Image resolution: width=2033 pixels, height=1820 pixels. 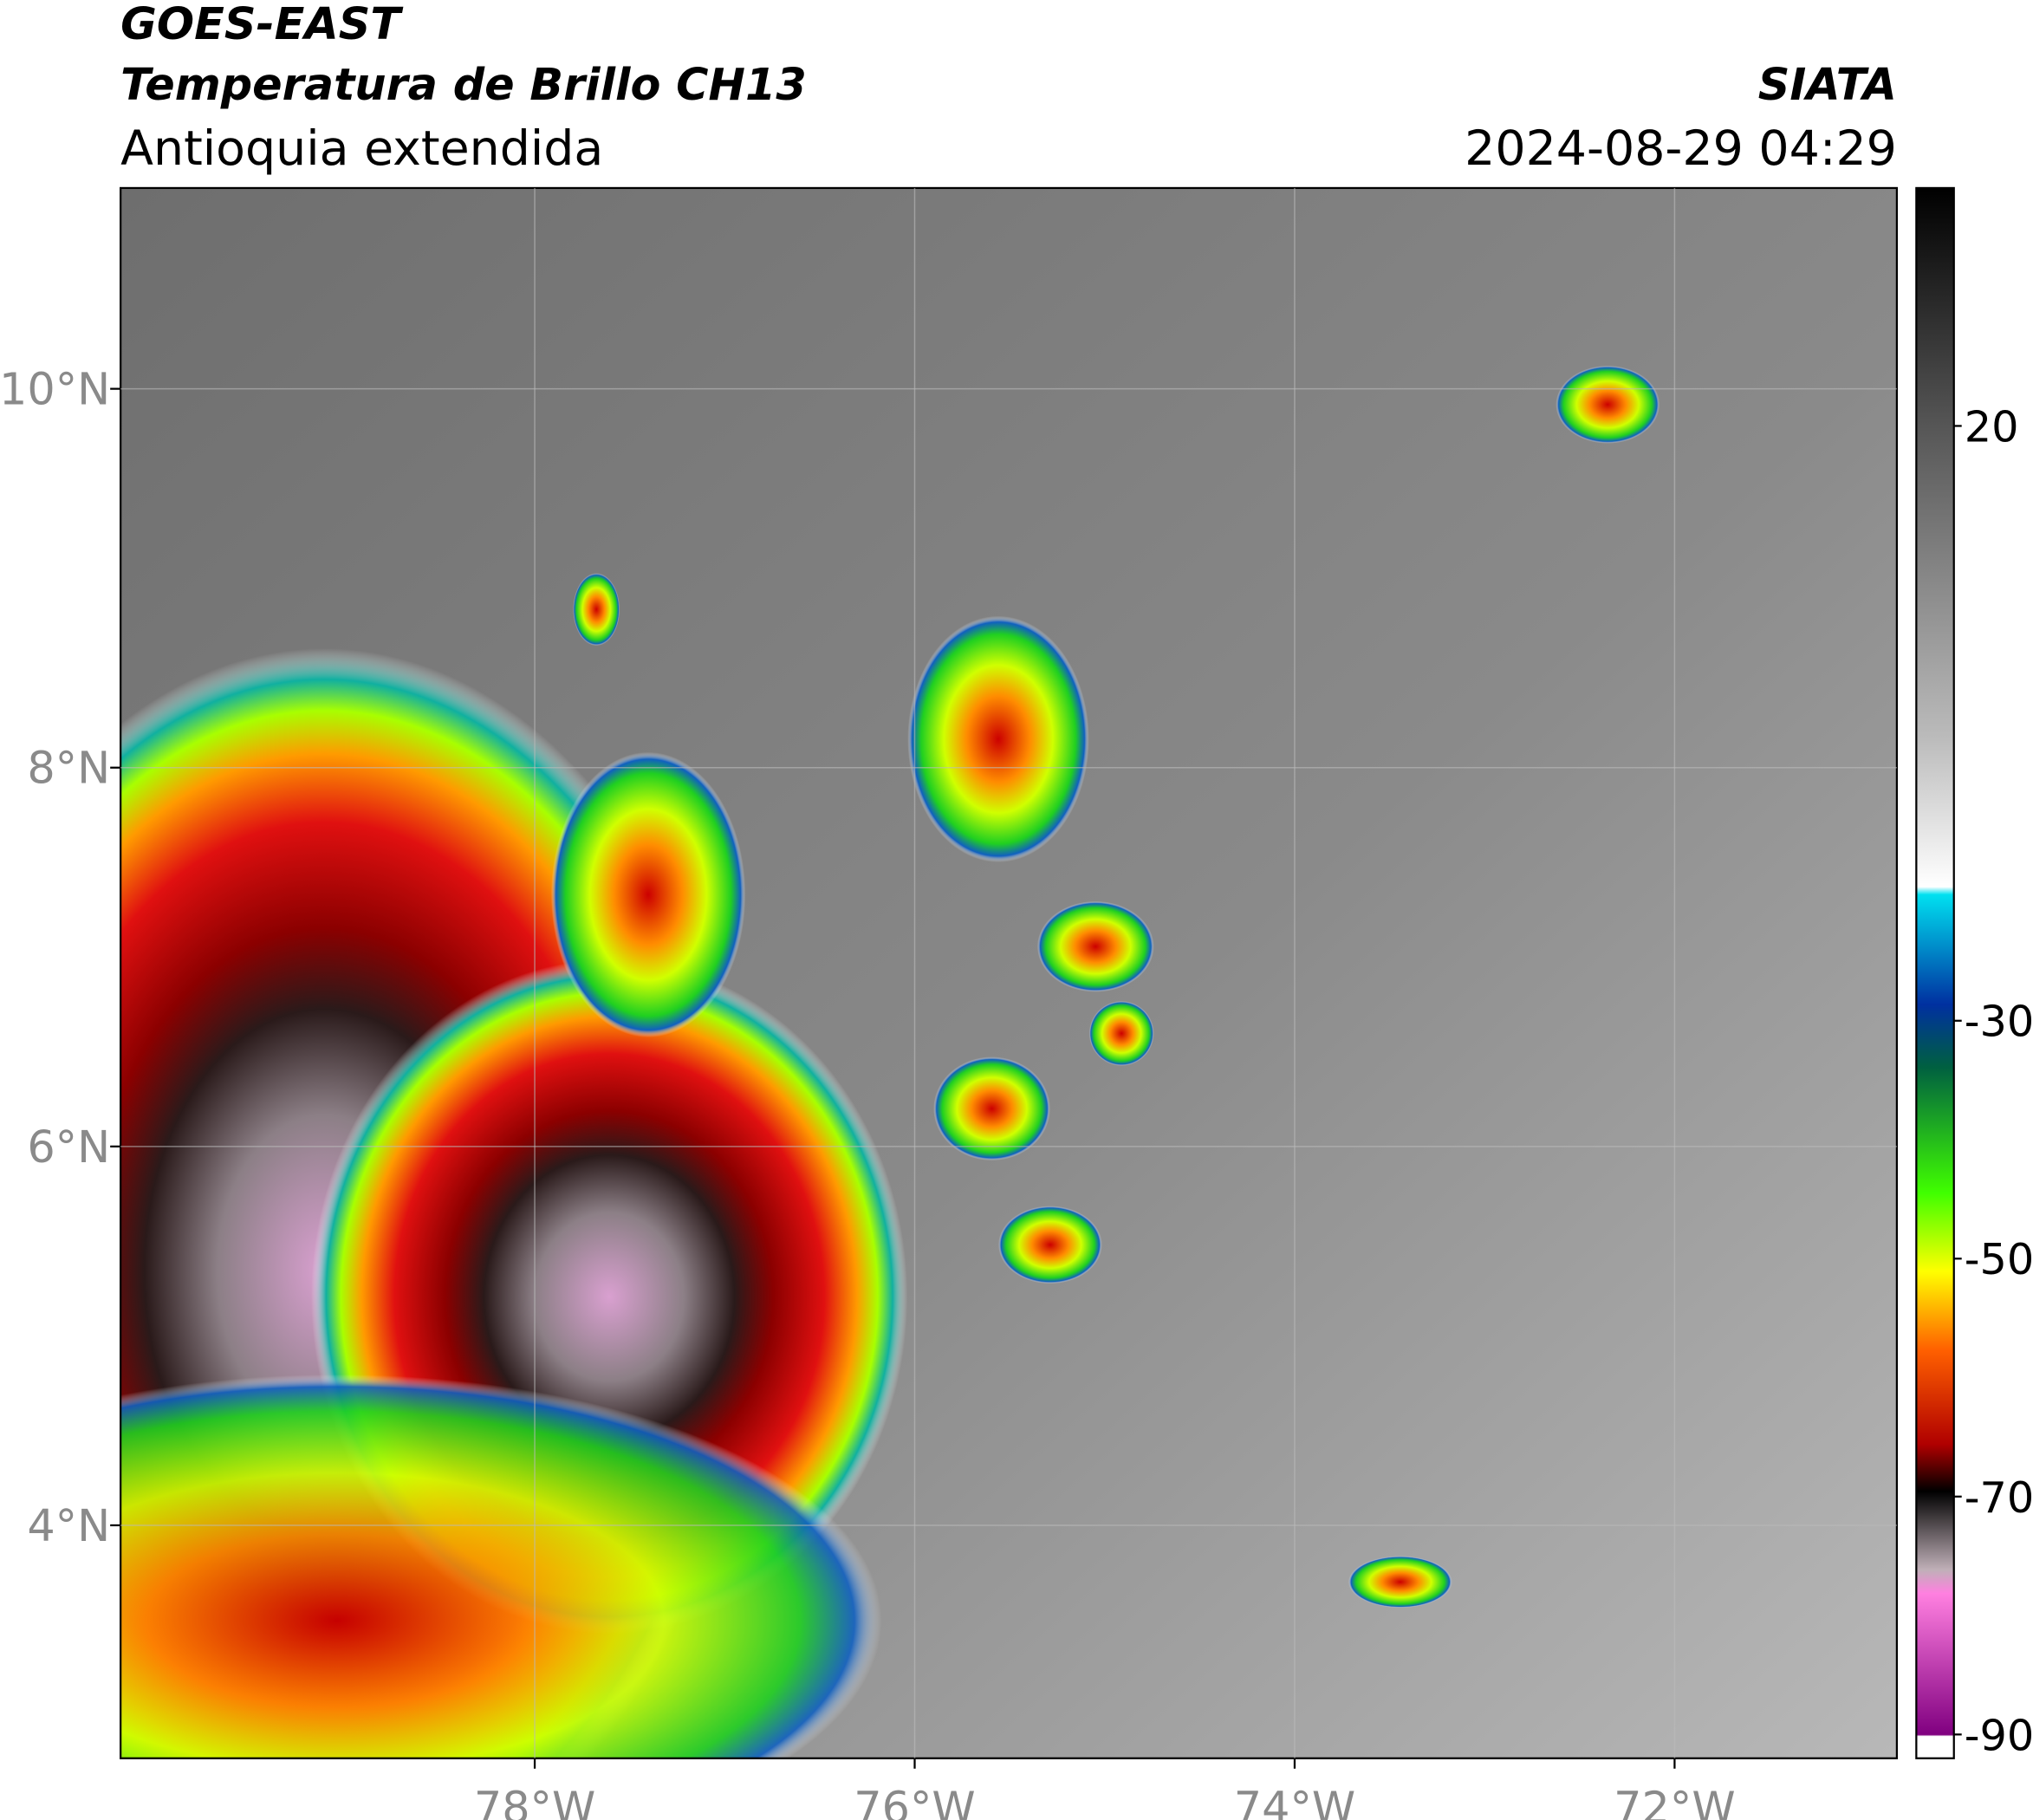 I want to click on satellite: GOES-EAST, so click(x=262, y=24).